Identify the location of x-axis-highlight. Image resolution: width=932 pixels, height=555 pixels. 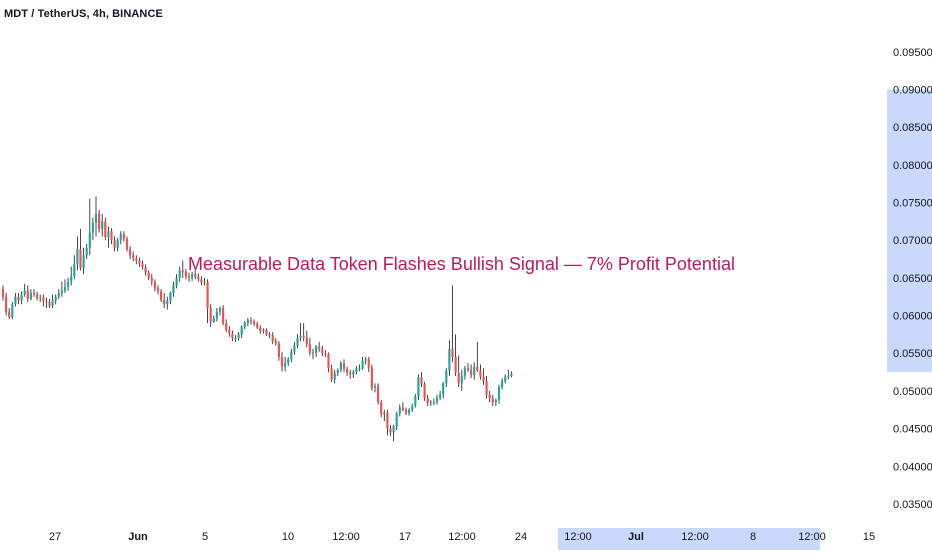
(689, 539).